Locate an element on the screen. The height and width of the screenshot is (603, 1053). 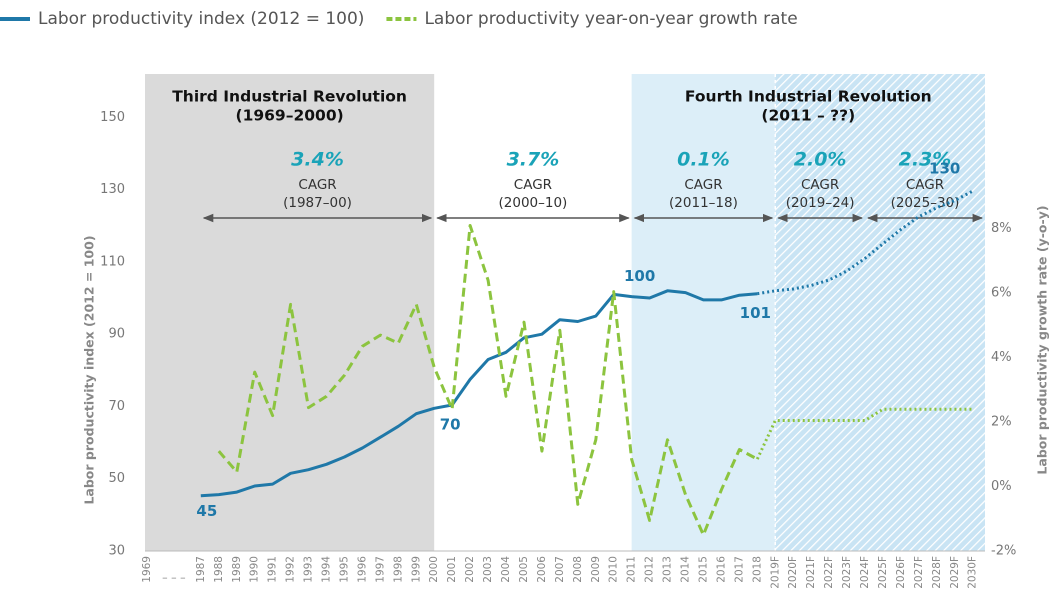
x-tick-label: 2027F is located at coordinates (919, 572).